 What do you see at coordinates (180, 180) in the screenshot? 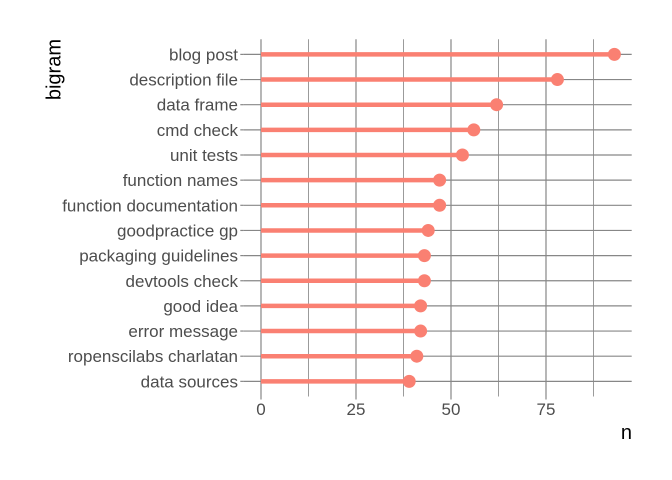
I see `y-tick-label: function names` at bounding box center [180, 180].